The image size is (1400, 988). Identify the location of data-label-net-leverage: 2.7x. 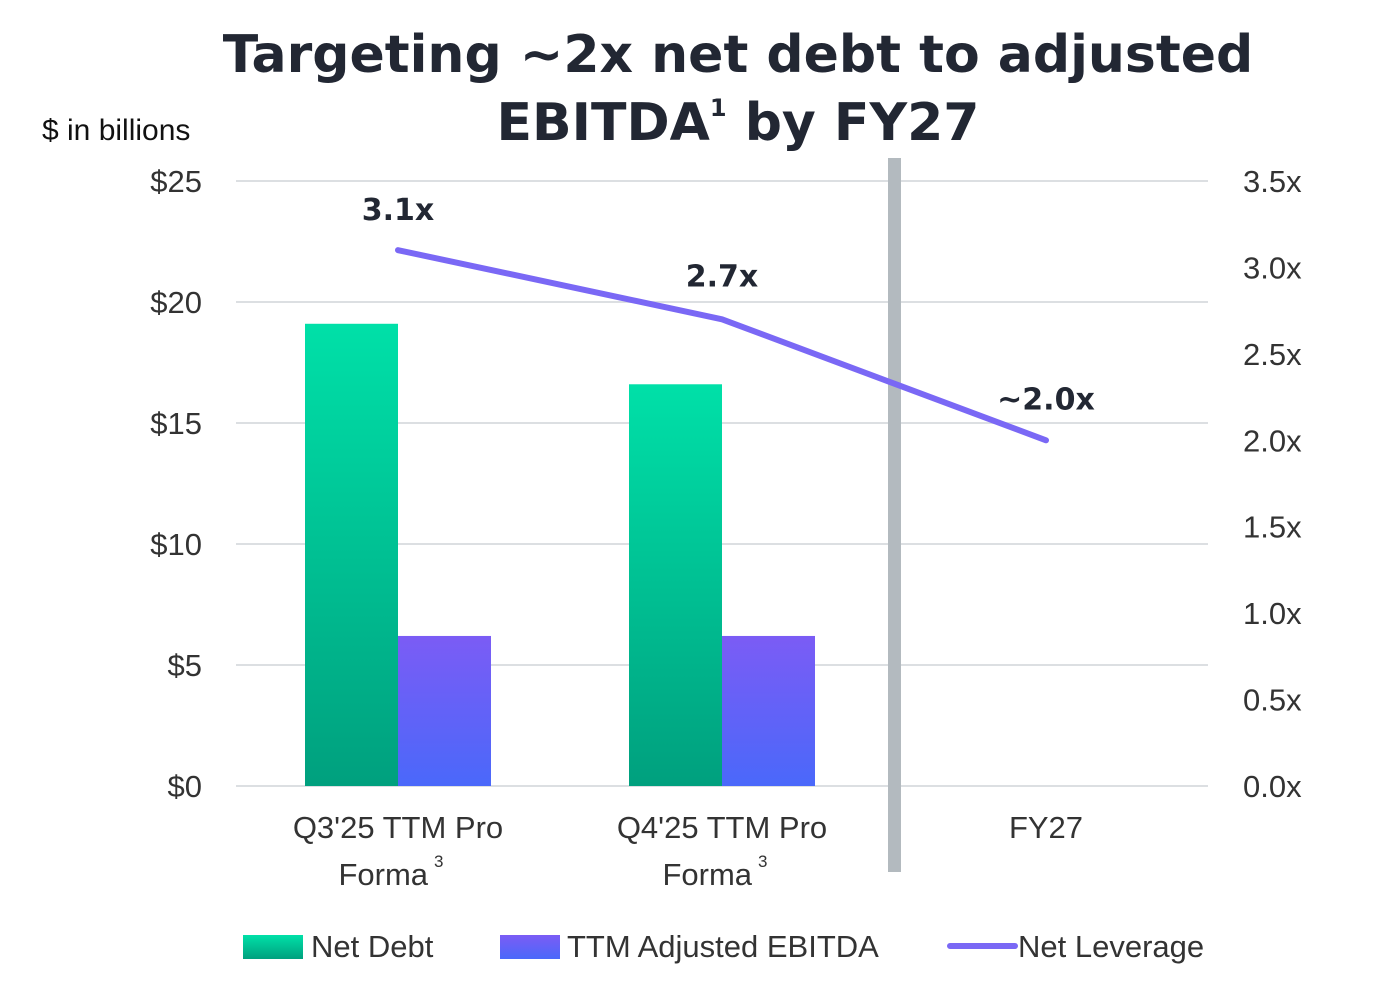
(722, 276).